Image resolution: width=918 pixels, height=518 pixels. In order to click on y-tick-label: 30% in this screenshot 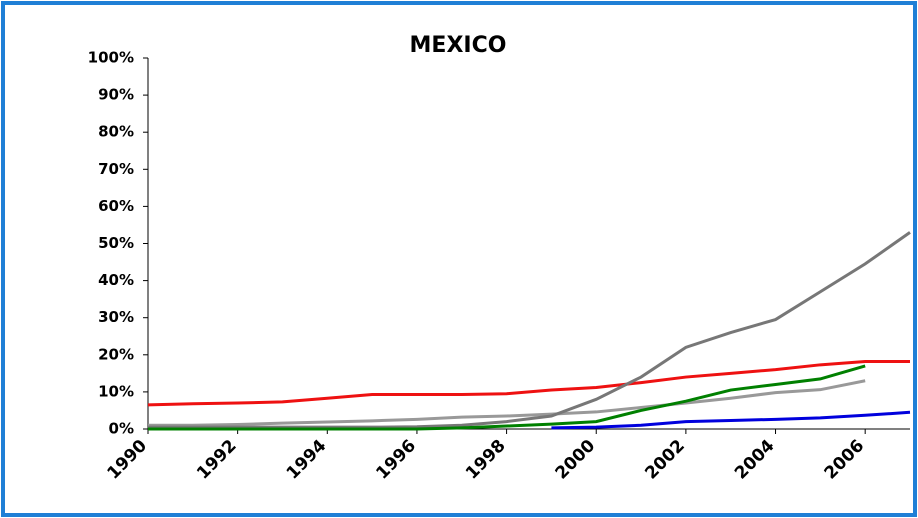, I will do `click(116, 317)`.